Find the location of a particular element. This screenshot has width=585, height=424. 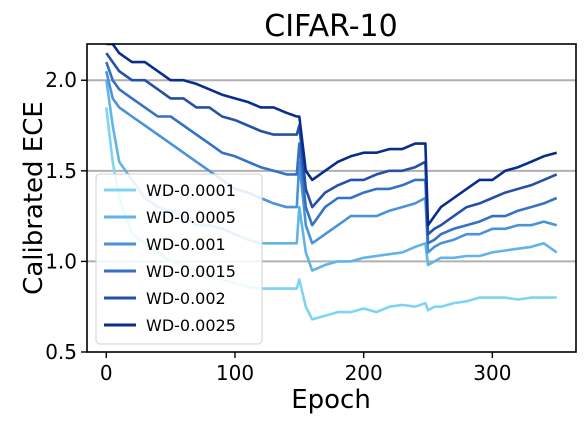

y-tick-label: 0.5 is located at coordinates (61, 352).